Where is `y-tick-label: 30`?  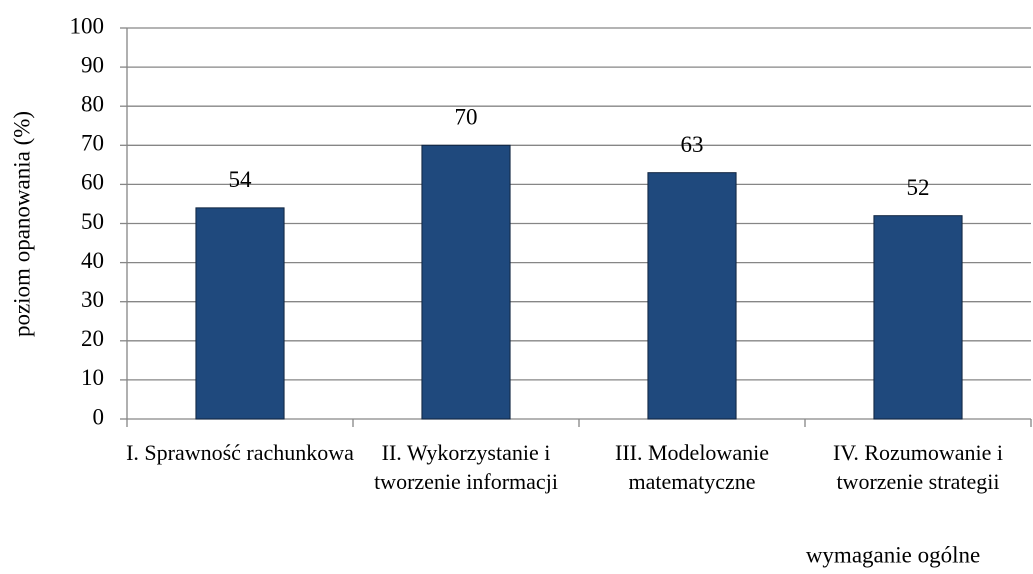 y-tick-label: 30 is located at coordinates (92, 299).